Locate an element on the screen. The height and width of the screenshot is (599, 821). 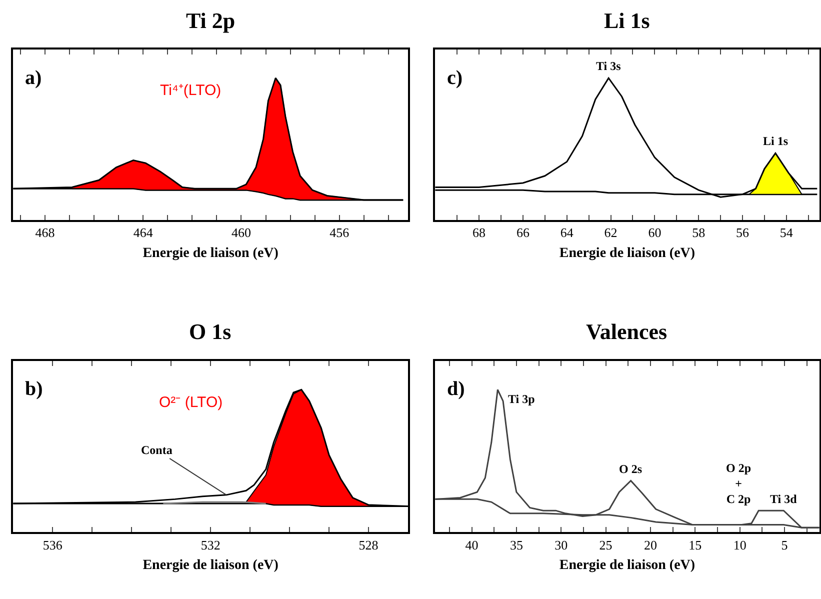
x-tick-label: 35 is located at coordinates (516, 544).